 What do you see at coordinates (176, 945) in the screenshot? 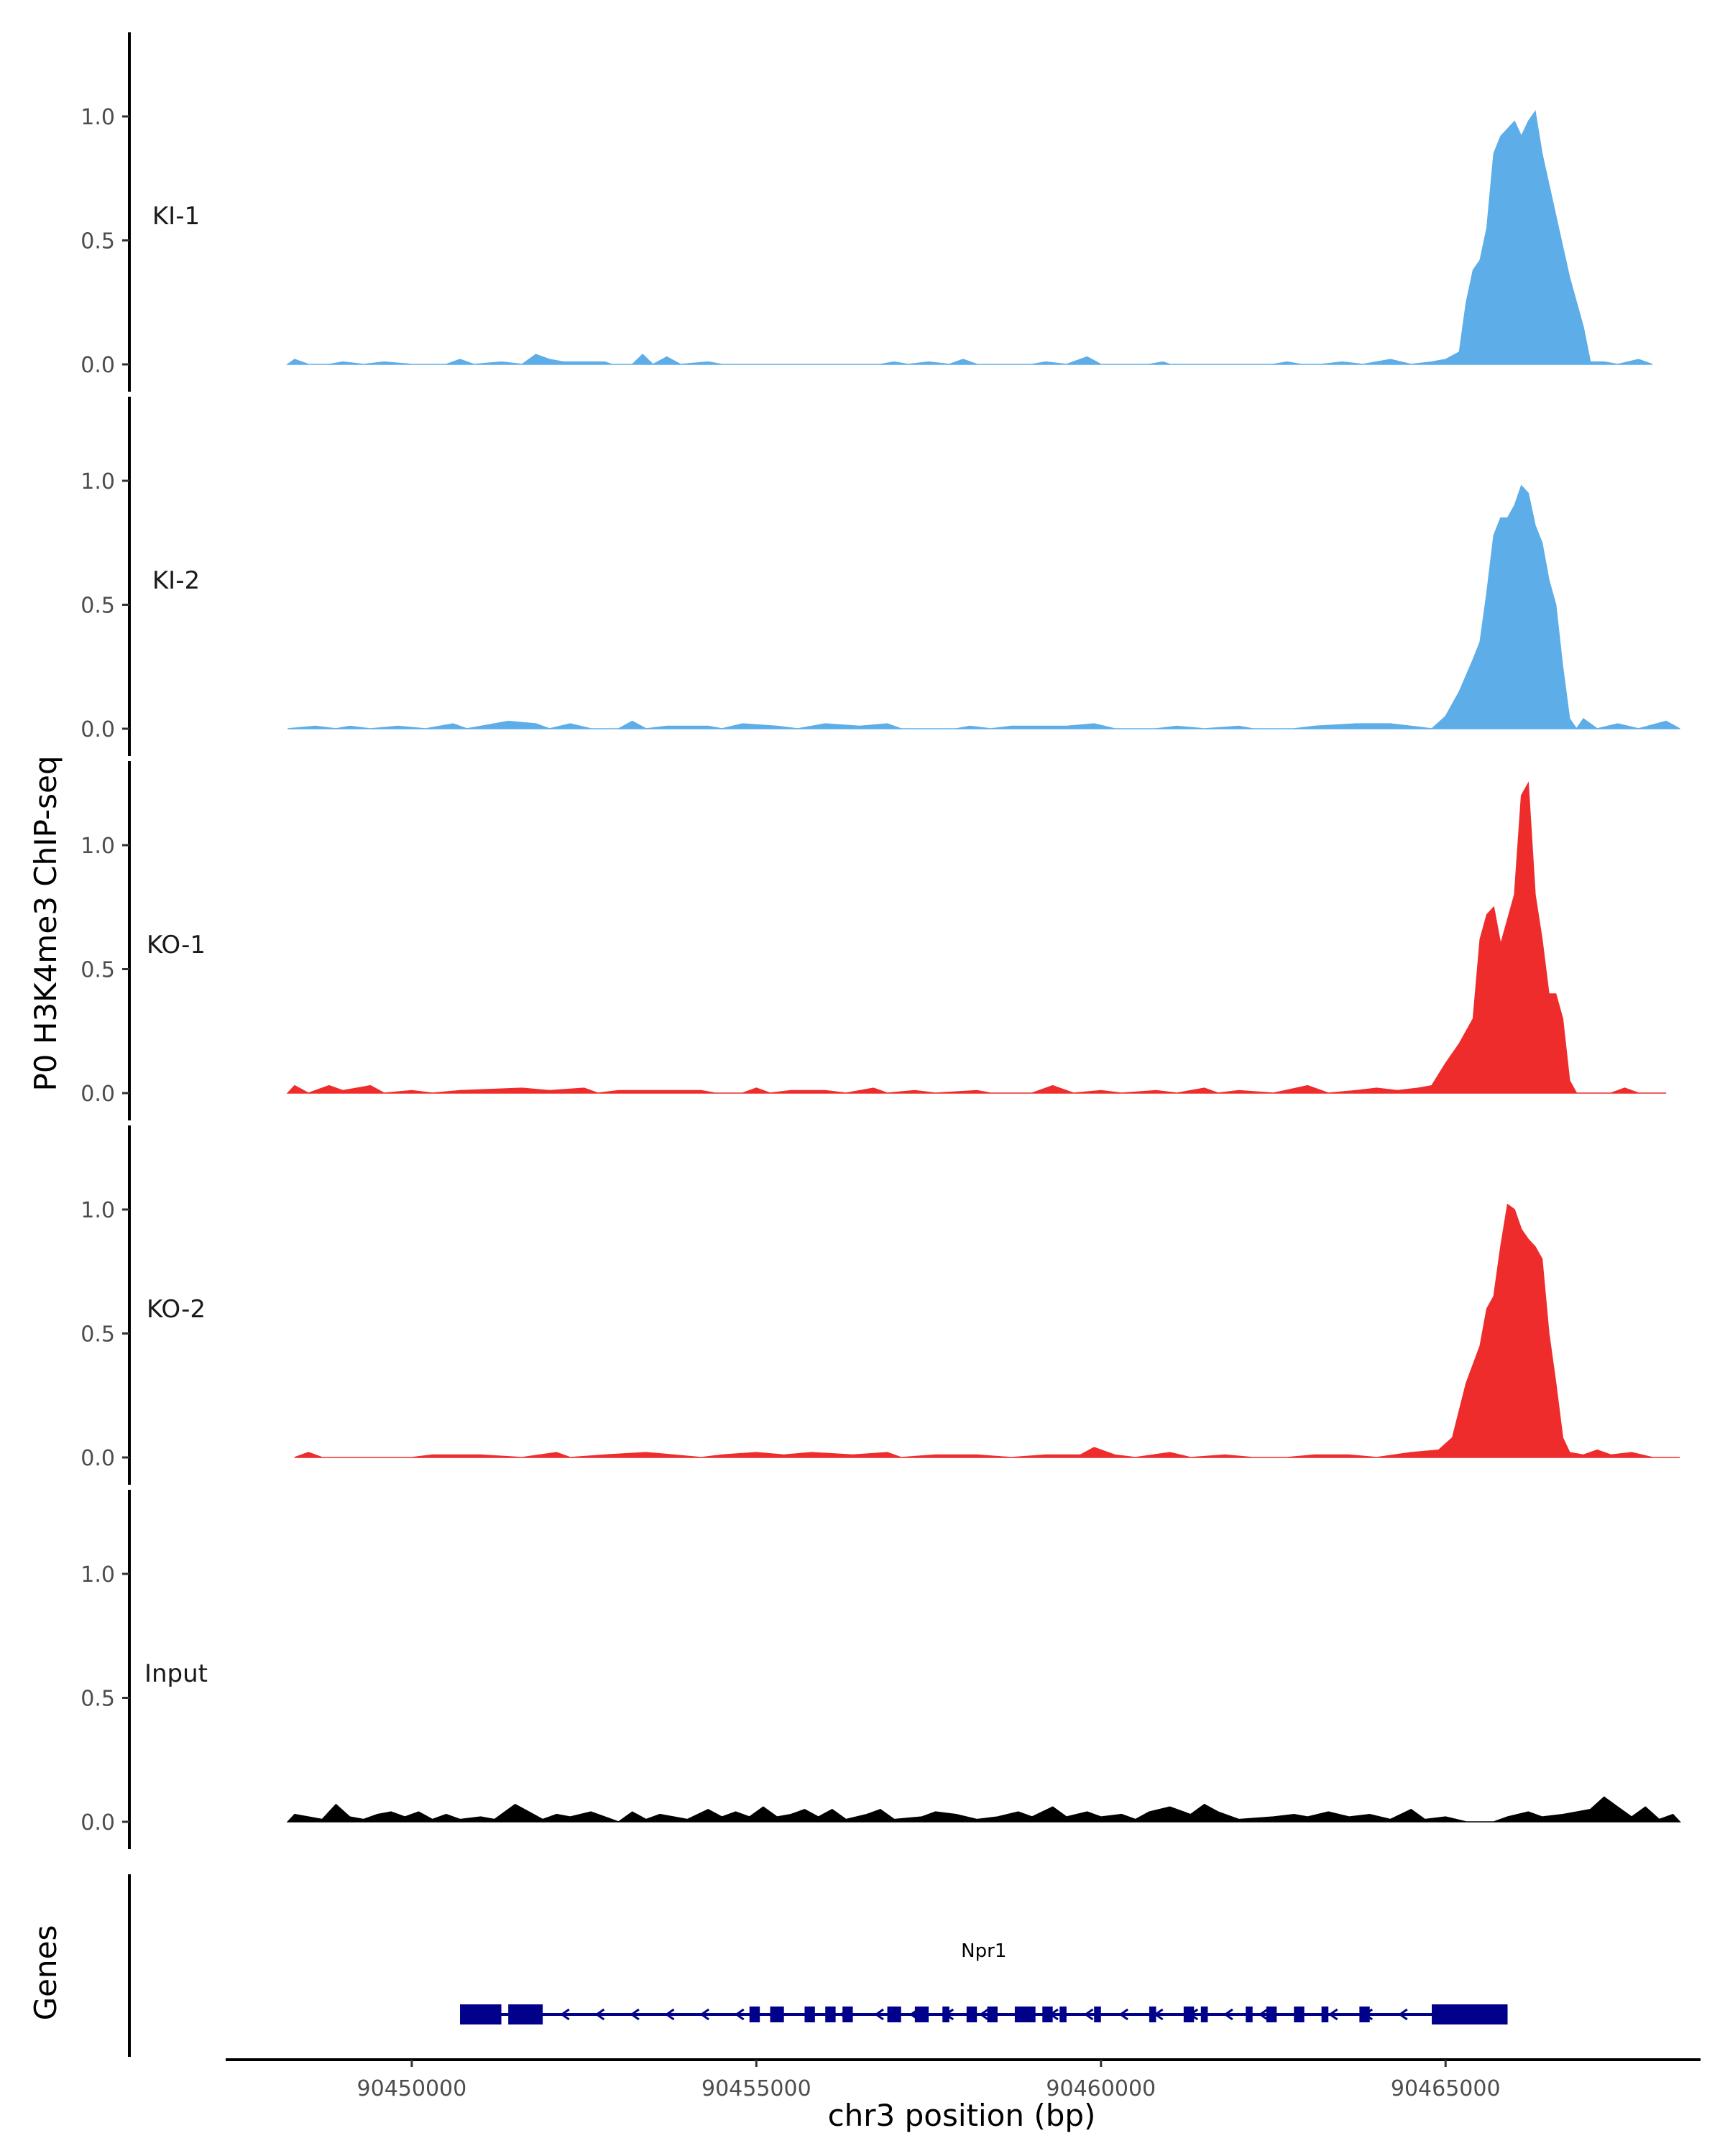
I see `track-label: KO-1` at bounding box center [176, 945].